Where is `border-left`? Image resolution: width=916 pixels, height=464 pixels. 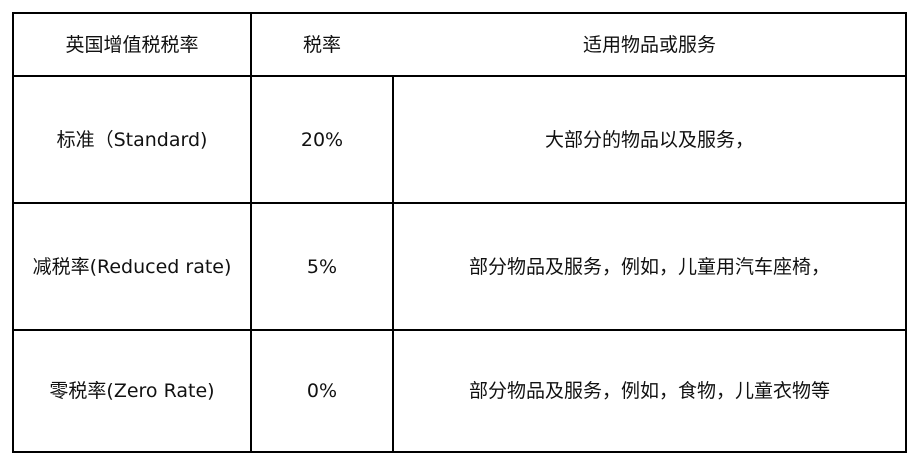 border-left is located at coordinates (13, 232).